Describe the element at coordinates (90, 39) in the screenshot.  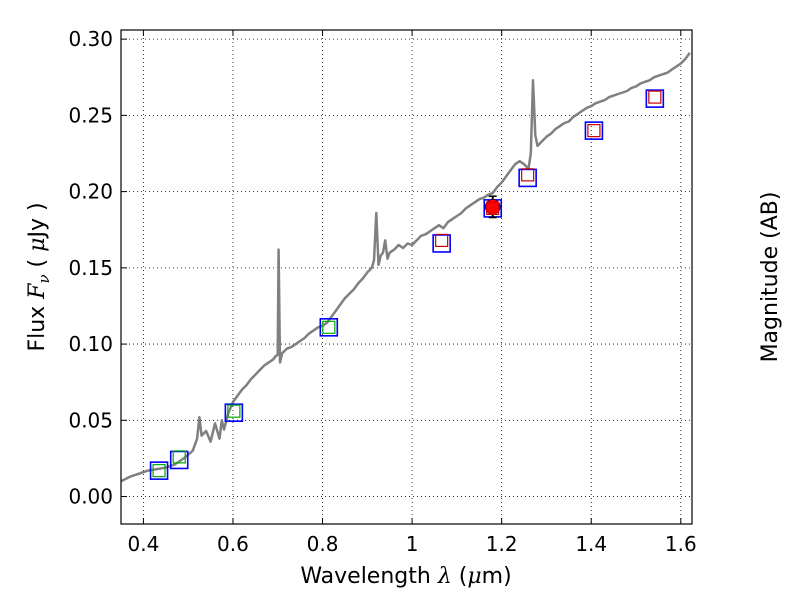
I see `y-tick-label: 0.30` at that location.